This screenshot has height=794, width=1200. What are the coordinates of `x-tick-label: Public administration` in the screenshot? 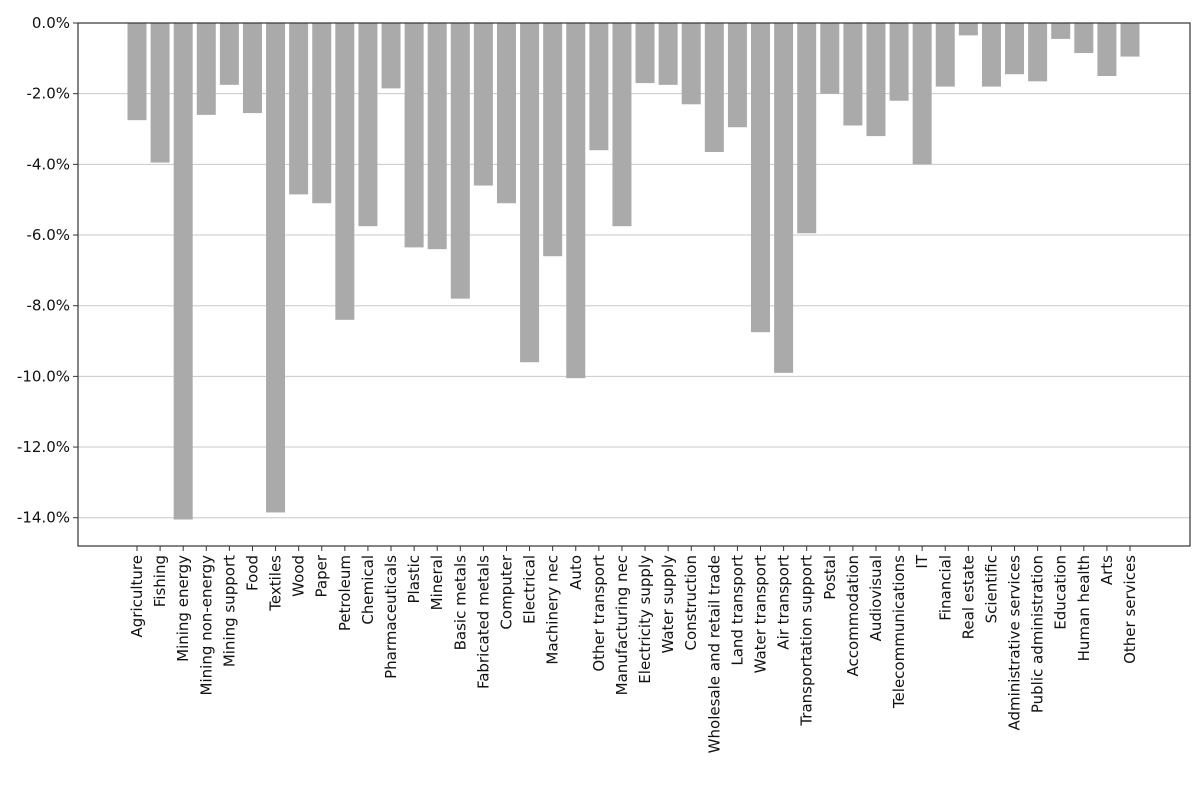 It's located at (1038, 634).